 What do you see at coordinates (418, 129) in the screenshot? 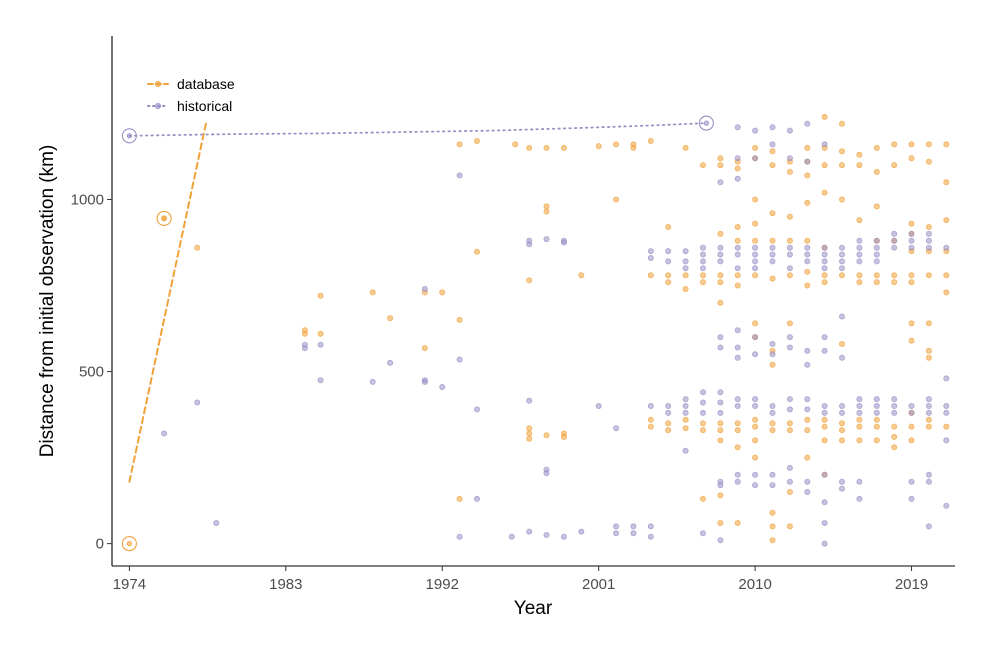
I see `historical-trend-line` at bounding box center [418, 129].